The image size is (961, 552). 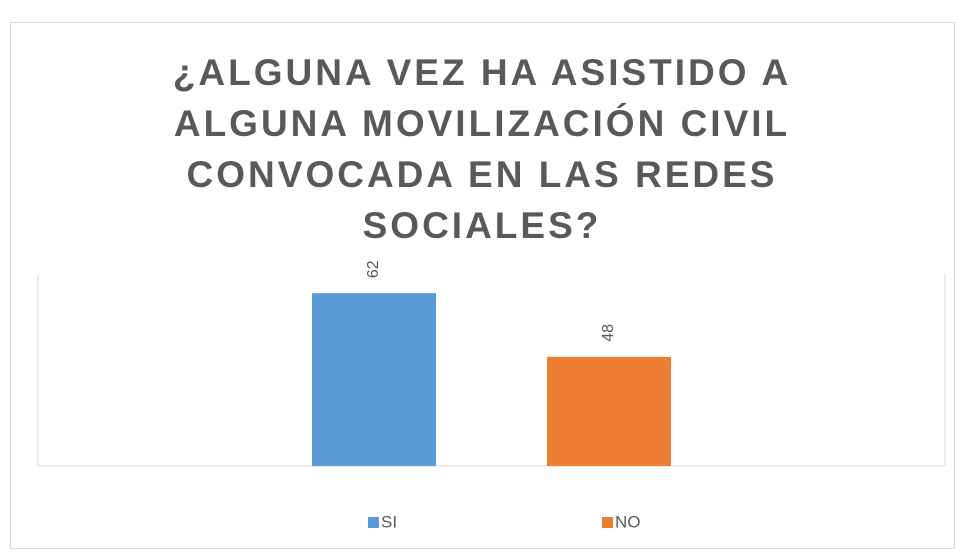 I want to click on legend-label: SI, so click(x=389, y=521).